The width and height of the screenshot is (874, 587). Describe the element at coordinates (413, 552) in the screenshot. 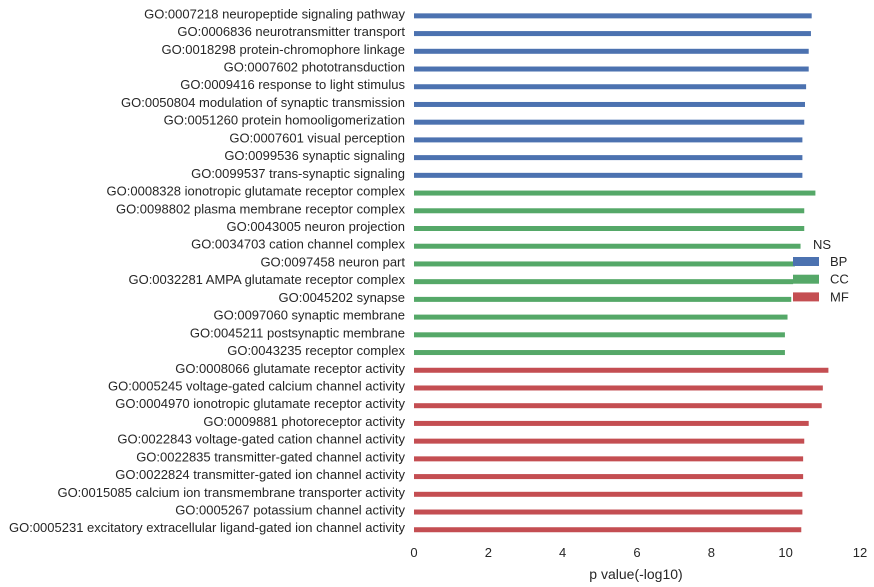

I see `x-tick-label: 0` at that location.